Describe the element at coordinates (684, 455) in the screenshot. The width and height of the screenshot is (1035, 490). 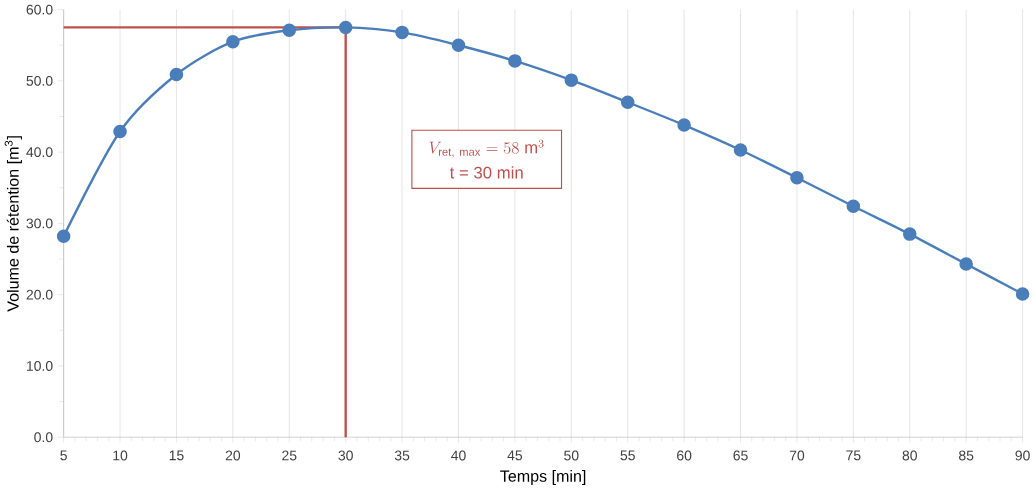
I see `x-tick-label: 60` at that location.